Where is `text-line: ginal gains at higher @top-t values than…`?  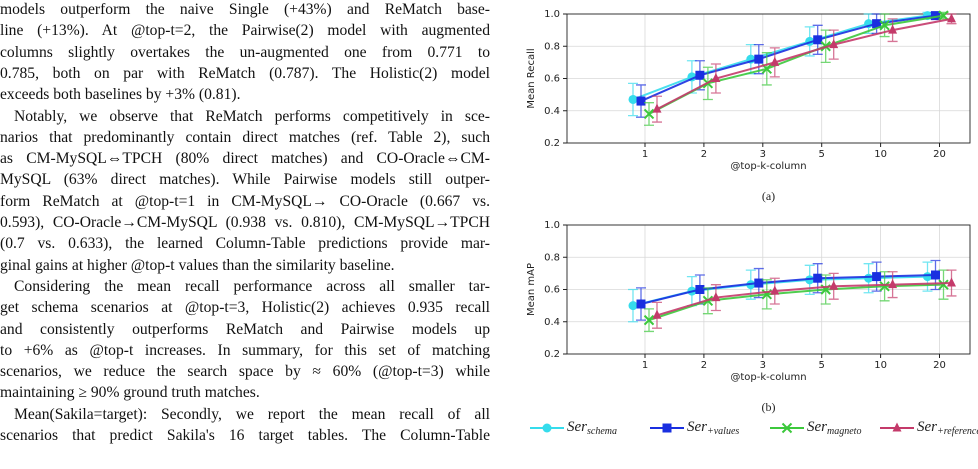 text-line: ginal gains at higher @top-t values than… is located at coordinates (197, 265).